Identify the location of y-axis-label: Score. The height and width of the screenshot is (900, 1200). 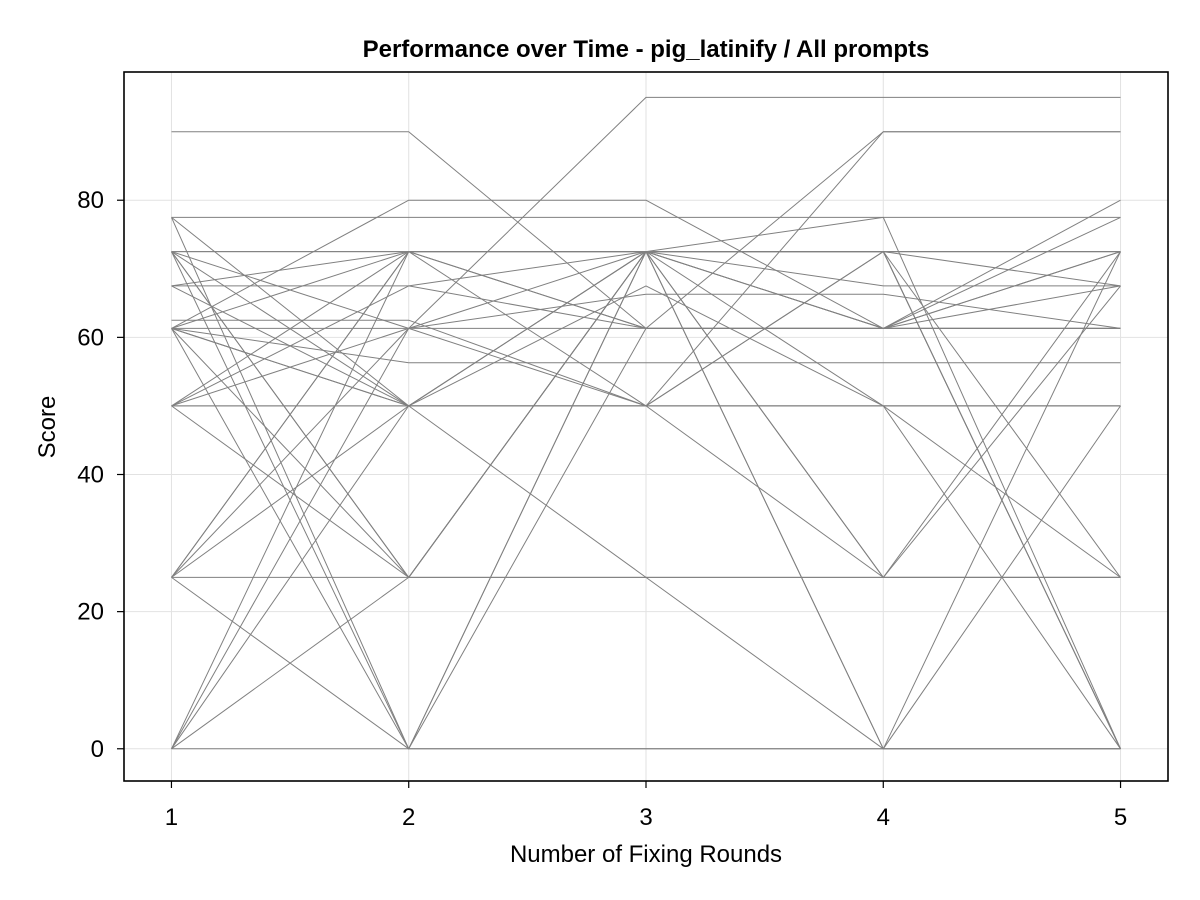
(47, 427).